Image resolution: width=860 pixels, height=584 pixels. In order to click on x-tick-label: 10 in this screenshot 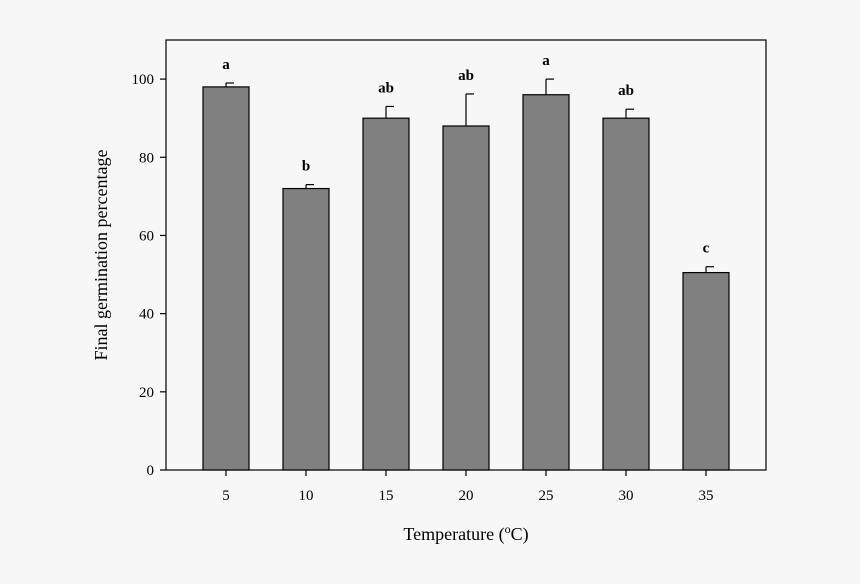, I will do `click(306, 496)`.